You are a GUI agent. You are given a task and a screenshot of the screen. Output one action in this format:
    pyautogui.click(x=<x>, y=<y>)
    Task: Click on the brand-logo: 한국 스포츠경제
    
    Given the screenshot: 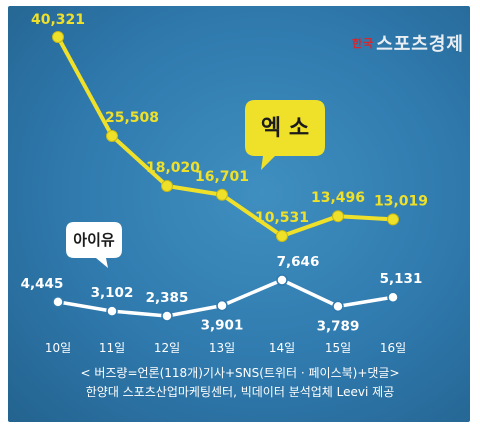 What is the action you would take?
    pyautogui.click(x=408, y=43)
    